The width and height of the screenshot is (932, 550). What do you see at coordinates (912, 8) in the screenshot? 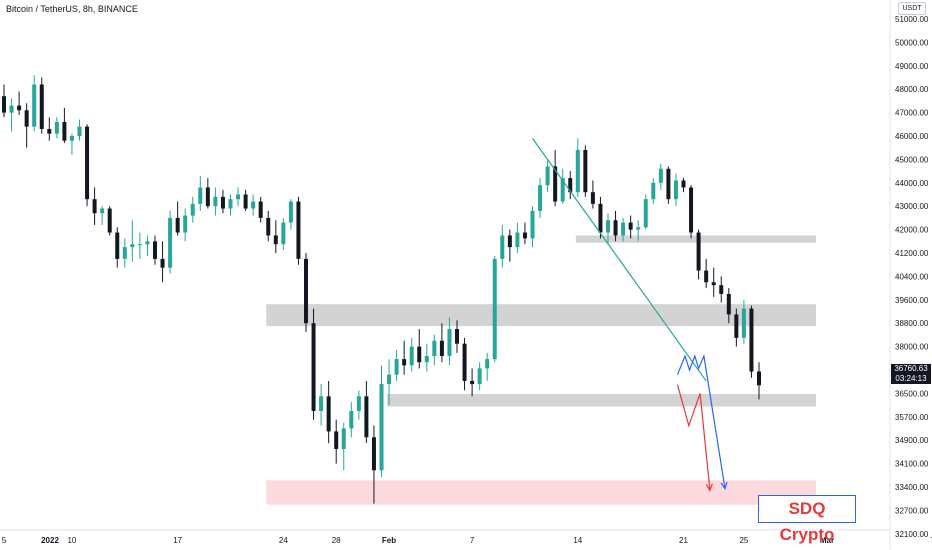
I see `currency-badge: USDT` at bounding box center [912, 8].